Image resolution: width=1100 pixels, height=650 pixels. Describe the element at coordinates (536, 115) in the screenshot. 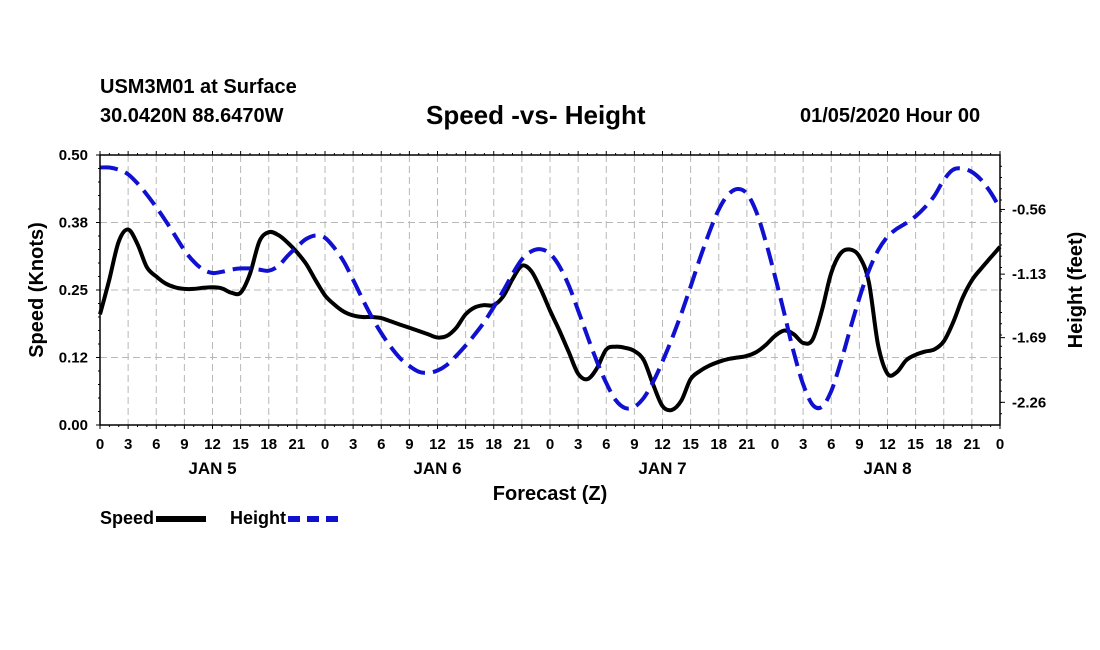

I see `chart-title: Speed -vs- Height` at that location.